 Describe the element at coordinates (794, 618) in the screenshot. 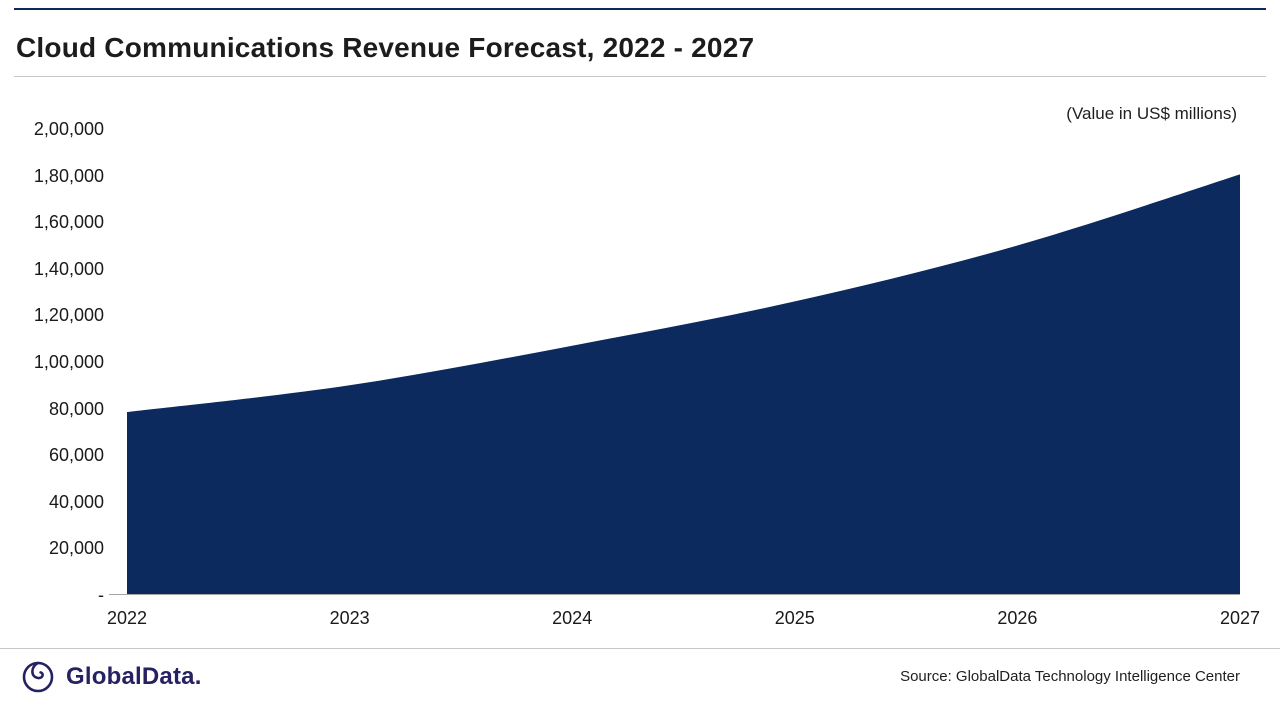

I see `x-axis-label: 2025` at that location.